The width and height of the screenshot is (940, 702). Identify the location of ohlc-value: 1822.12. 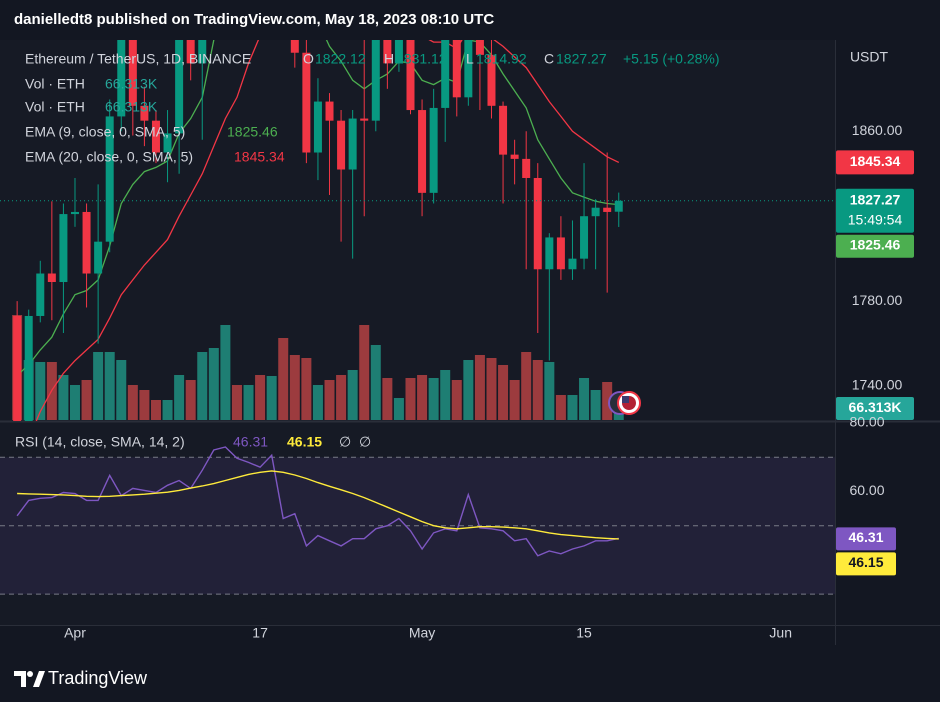
(340, 59).